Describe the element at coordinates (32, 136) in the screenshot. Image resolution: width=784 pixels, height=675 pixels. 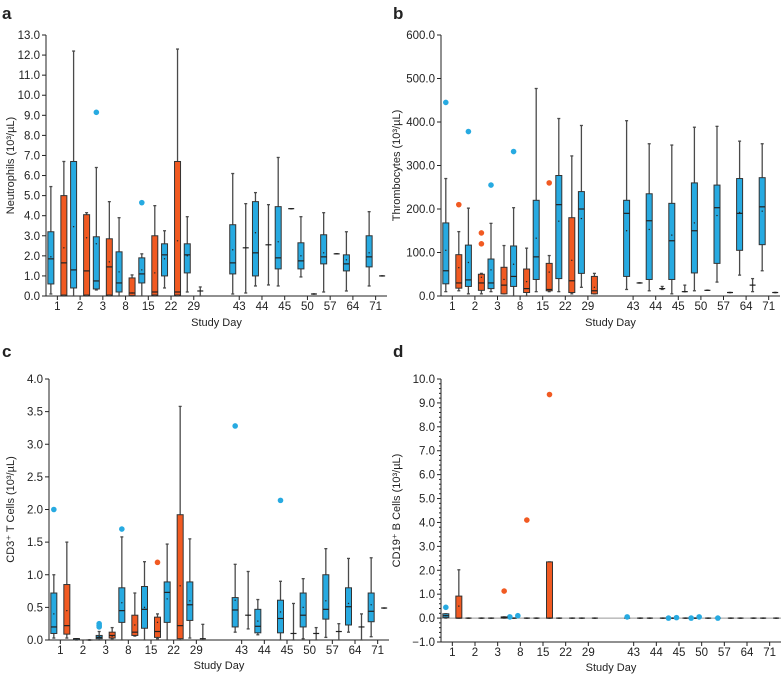
I see `y-tick-label: 8.0` at that location.